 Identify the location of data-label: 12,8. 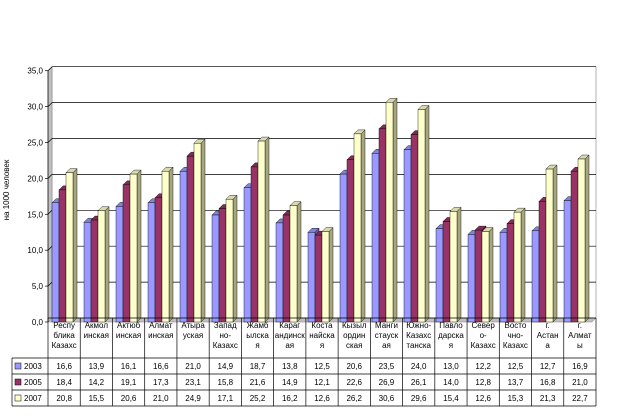
(483, 382).